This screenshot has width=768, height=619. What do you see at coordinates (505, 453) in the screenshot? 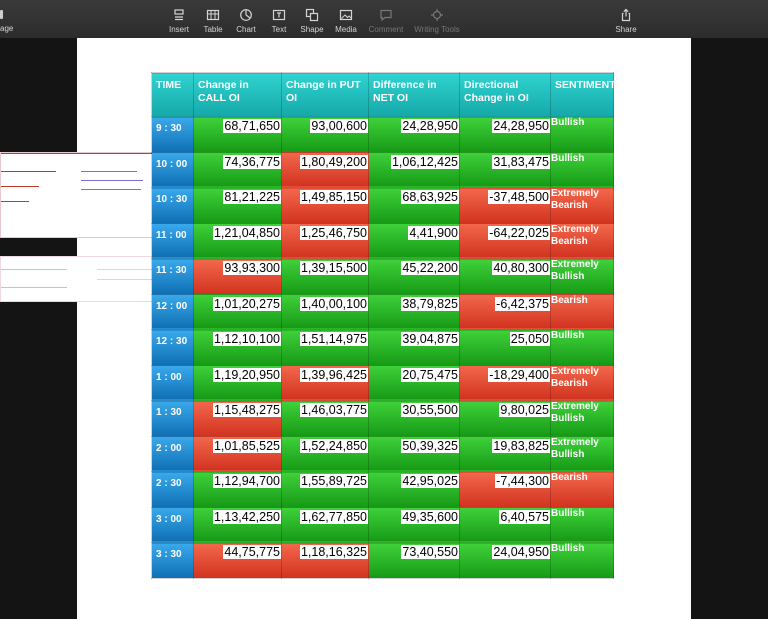
I see `directional-oi-cell: 19,83,825` at bounding box center [505, 453].